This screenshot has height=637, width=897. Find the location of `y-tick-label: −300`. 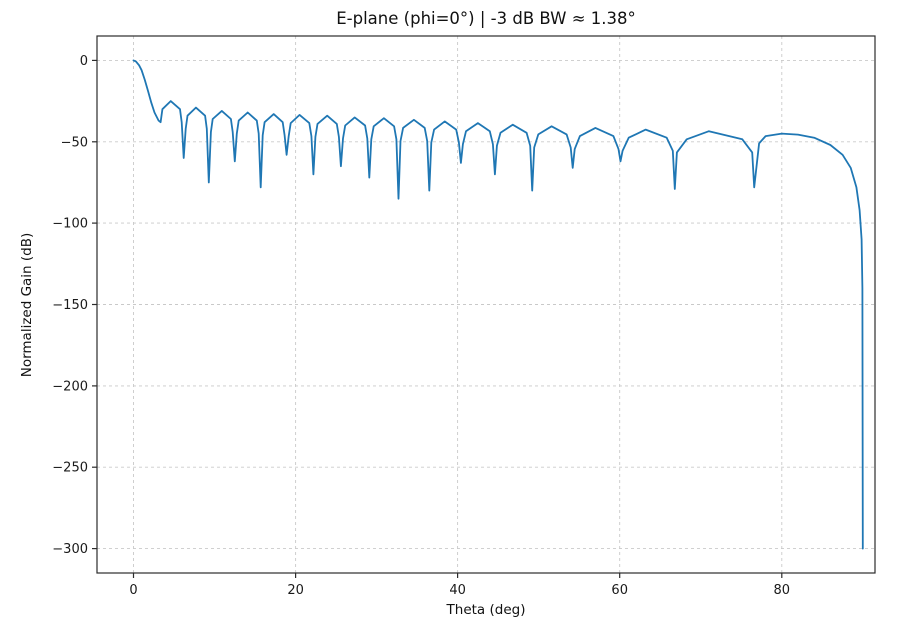

y-tick-label: −300 is located at coordinates (70, 549).